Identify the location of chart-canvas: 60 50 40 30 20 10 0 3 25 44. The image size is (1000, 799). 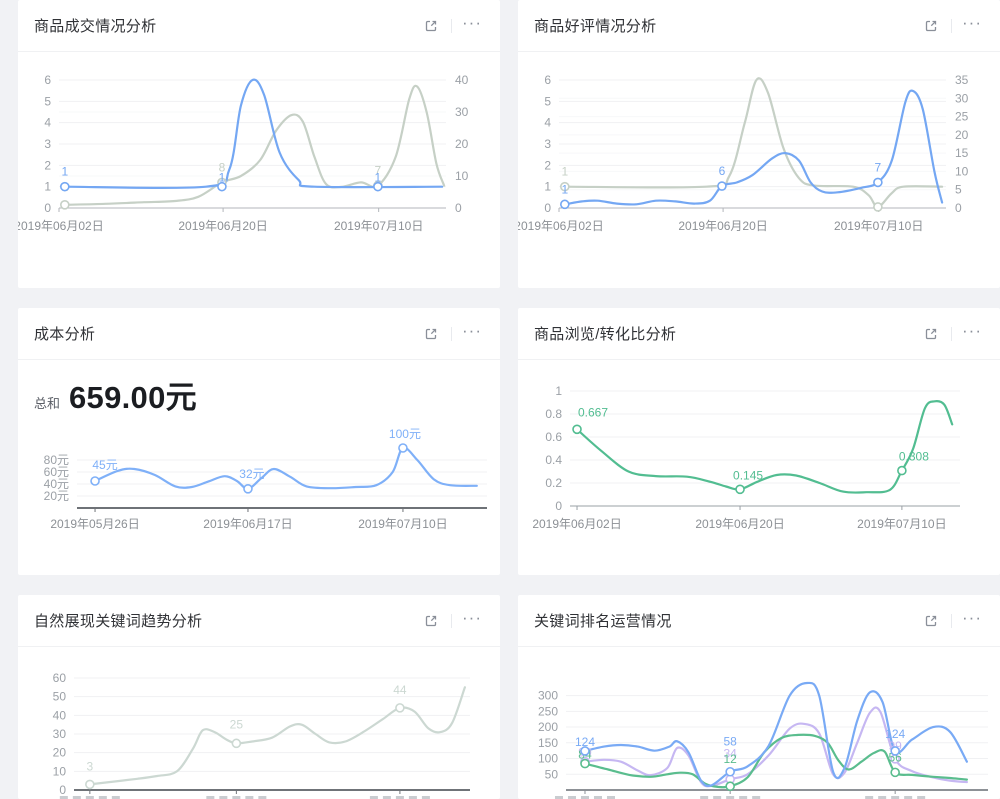
(259, 726).